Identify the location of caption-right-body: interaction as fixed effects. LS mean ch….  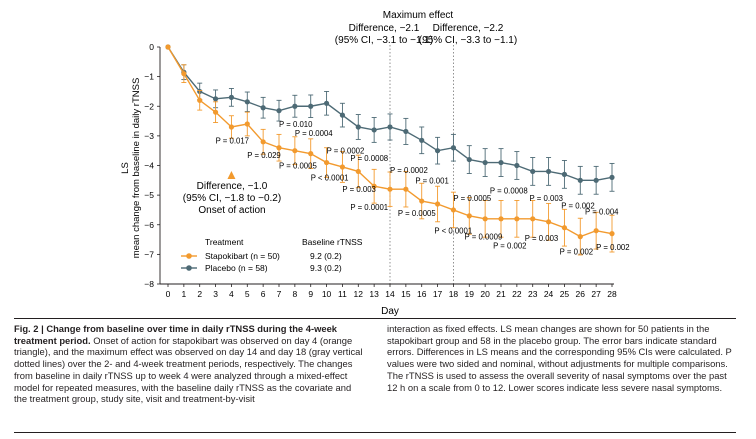
(559, 358).